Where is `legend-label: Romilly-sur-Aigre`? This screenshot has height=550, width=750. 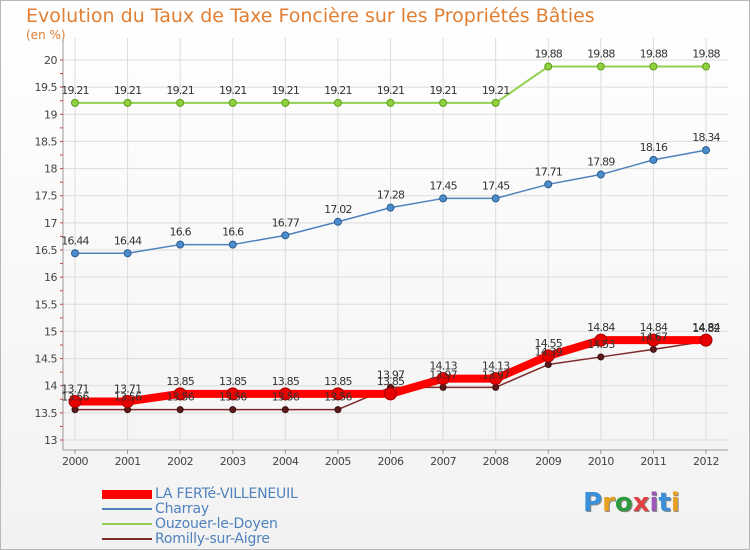
legend-label: Romilly-sur-Aigre is located at coordinates (212, 539).